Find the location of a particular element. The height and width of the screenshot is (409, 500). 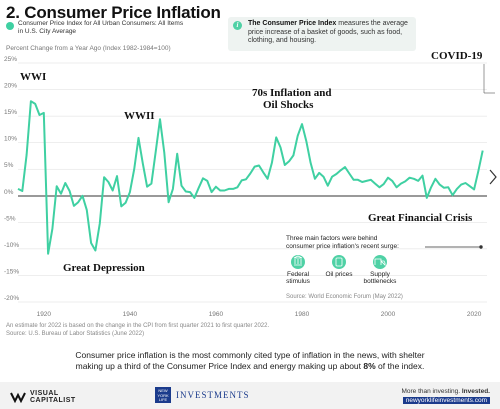

visual-capitalist-logo: VISUAL CAPITALIST is located at coordinates (43, 397).